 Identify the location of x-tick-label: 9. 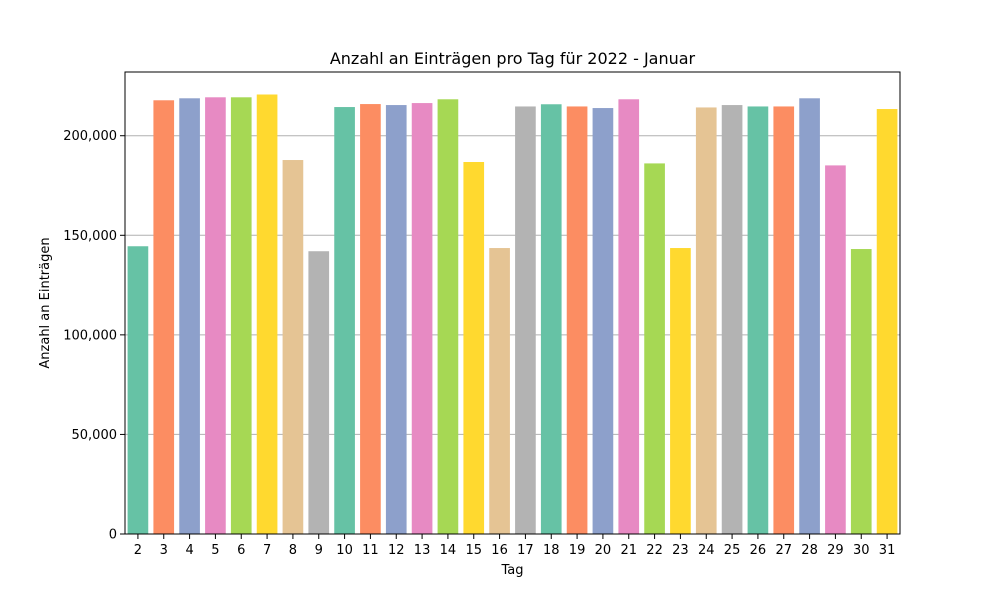
(319, 550).